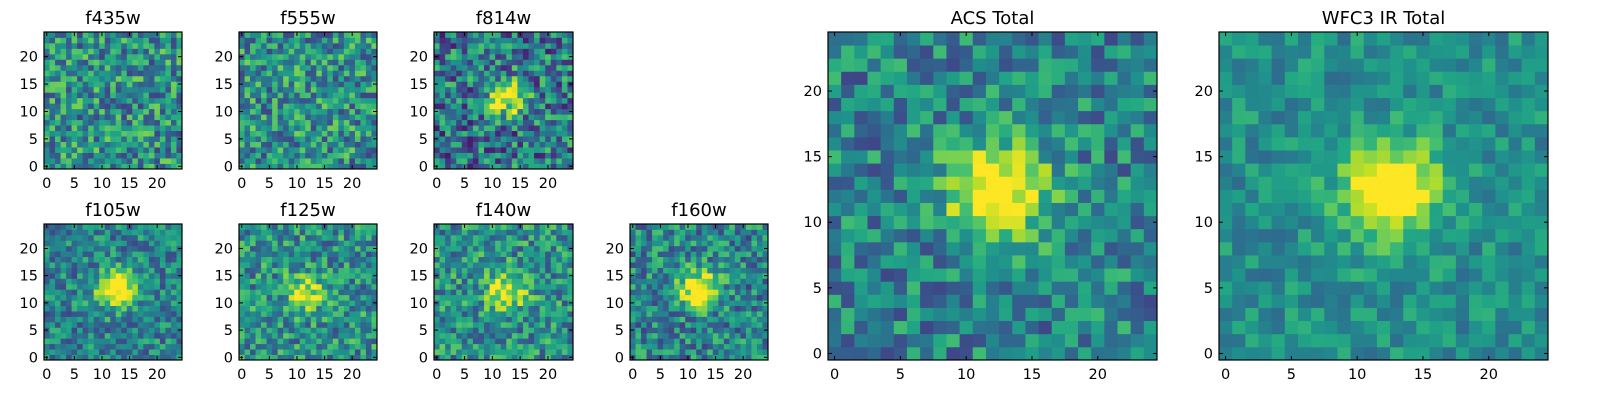 The height and width of the screenshot is (404, 1600). Describe the element at coordinates (698, 210) in the screenshot. I see `panel-title: f160w` at that location.